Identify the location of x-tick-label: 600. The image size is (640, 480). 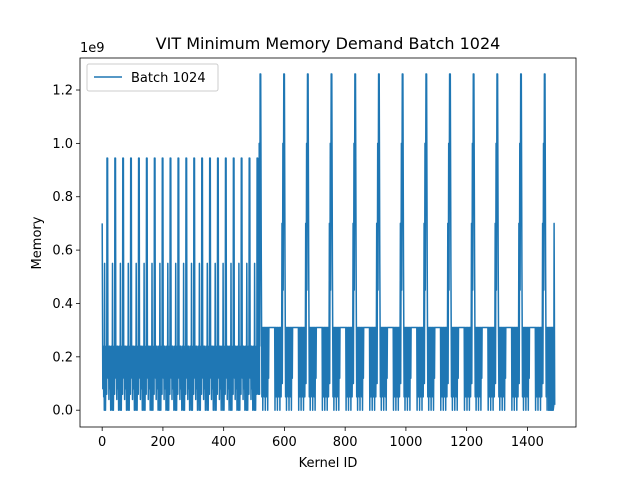
(284, 442).